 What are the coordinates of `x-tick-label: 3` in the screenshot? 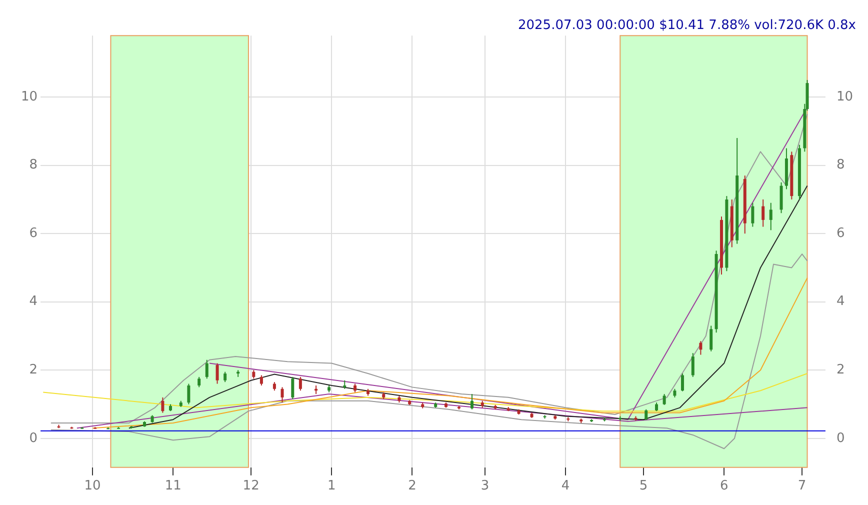 It's located at (485, 486).